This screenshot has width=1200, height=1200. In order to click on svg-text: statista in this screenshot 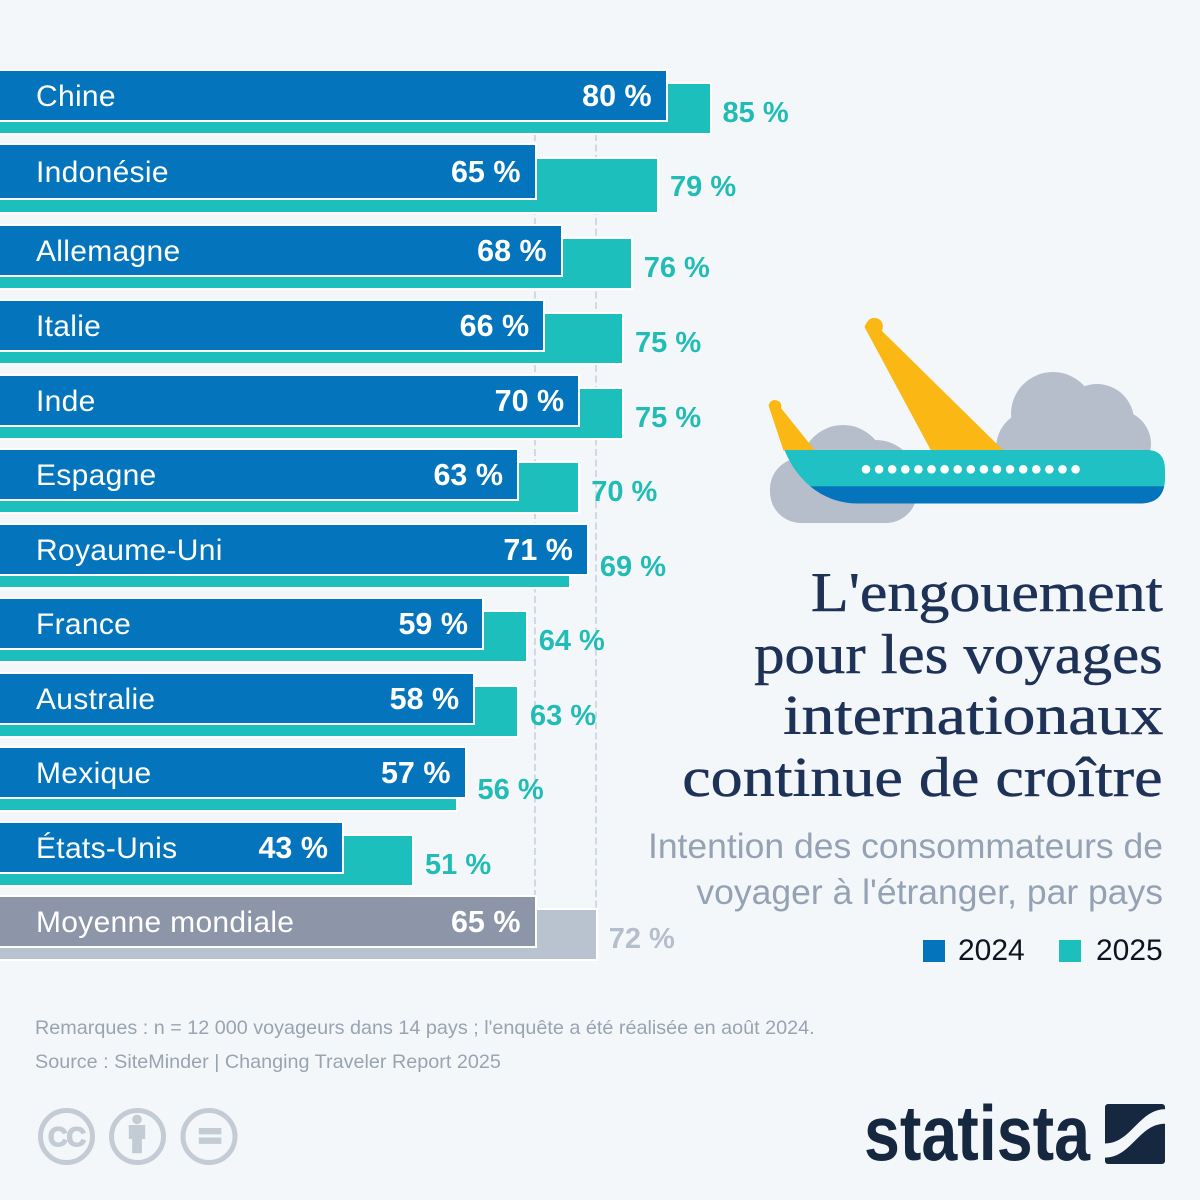, I will do `click(977, 1132)`.